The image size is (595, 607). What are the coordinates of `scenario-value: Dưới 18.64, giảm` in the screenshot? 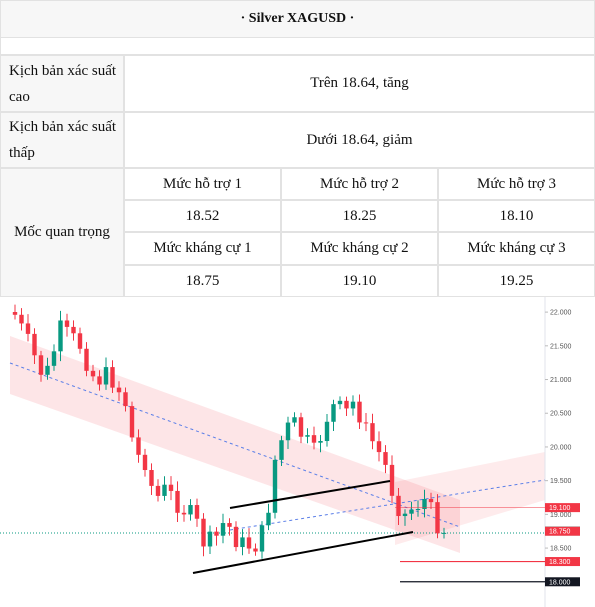 It's located at (359, 140).